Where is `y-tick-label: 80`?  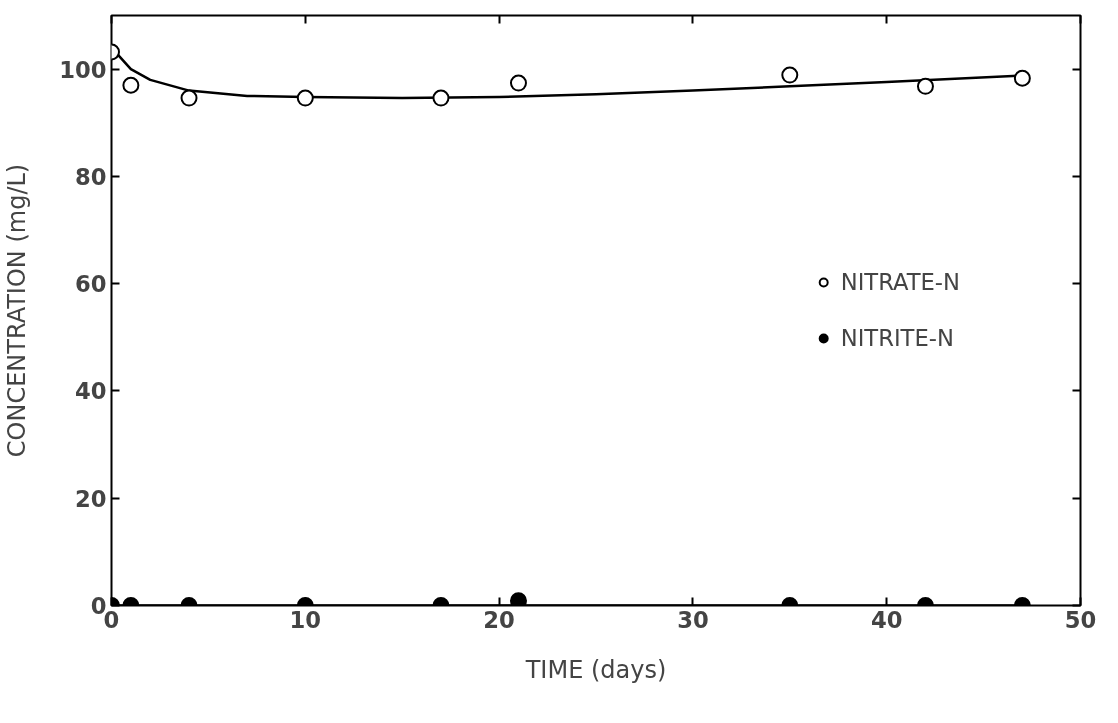 y-tick-label: 80 is located at coordinates (90, 176).